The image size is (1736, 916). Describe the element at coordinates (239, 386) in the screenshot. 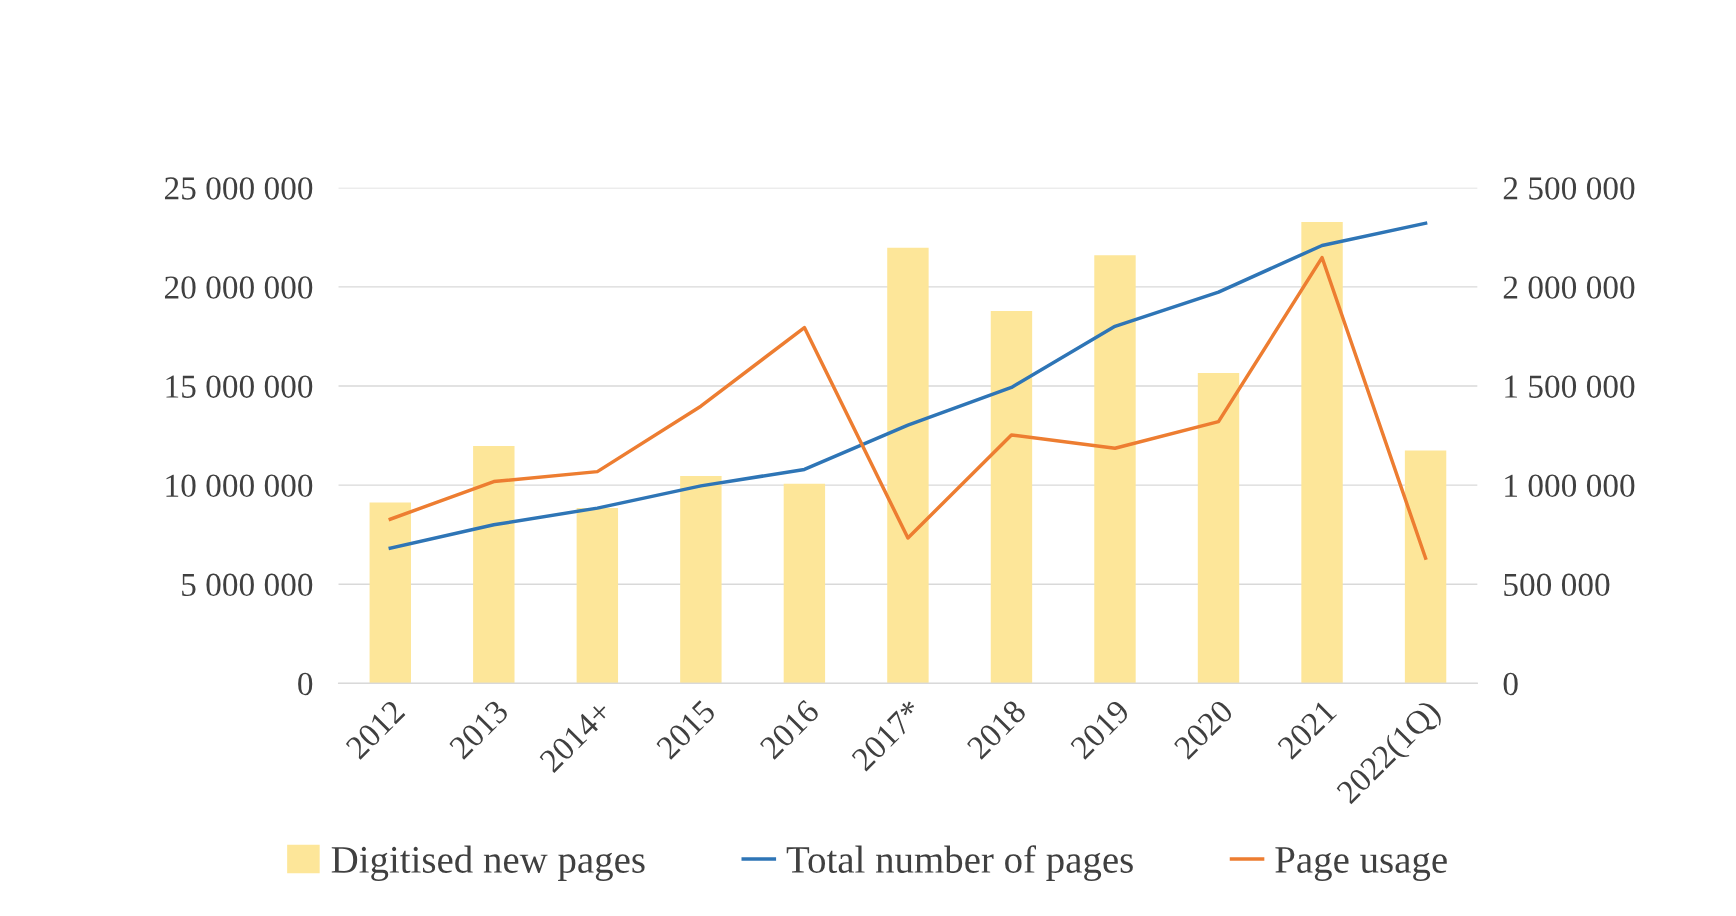

I see `y-tick-label: 15 000 000` at that location.